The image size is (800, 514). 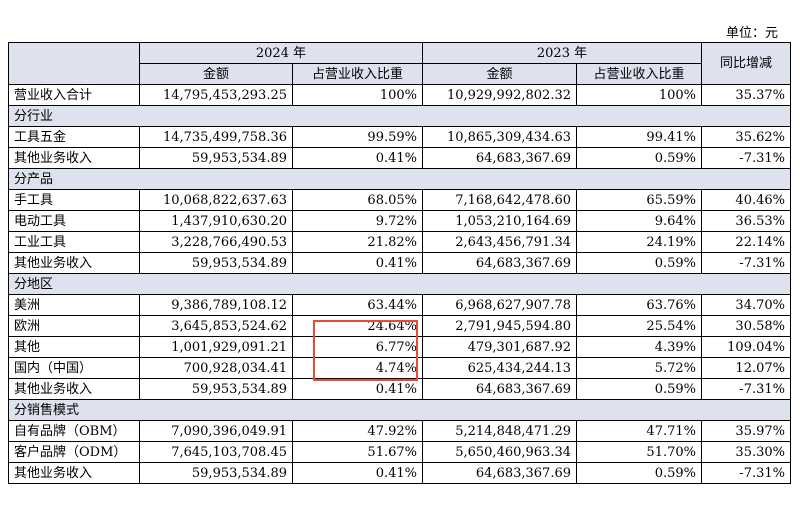 I want to click on yoy-cell: 30.58%, so click(x=746, y=326).